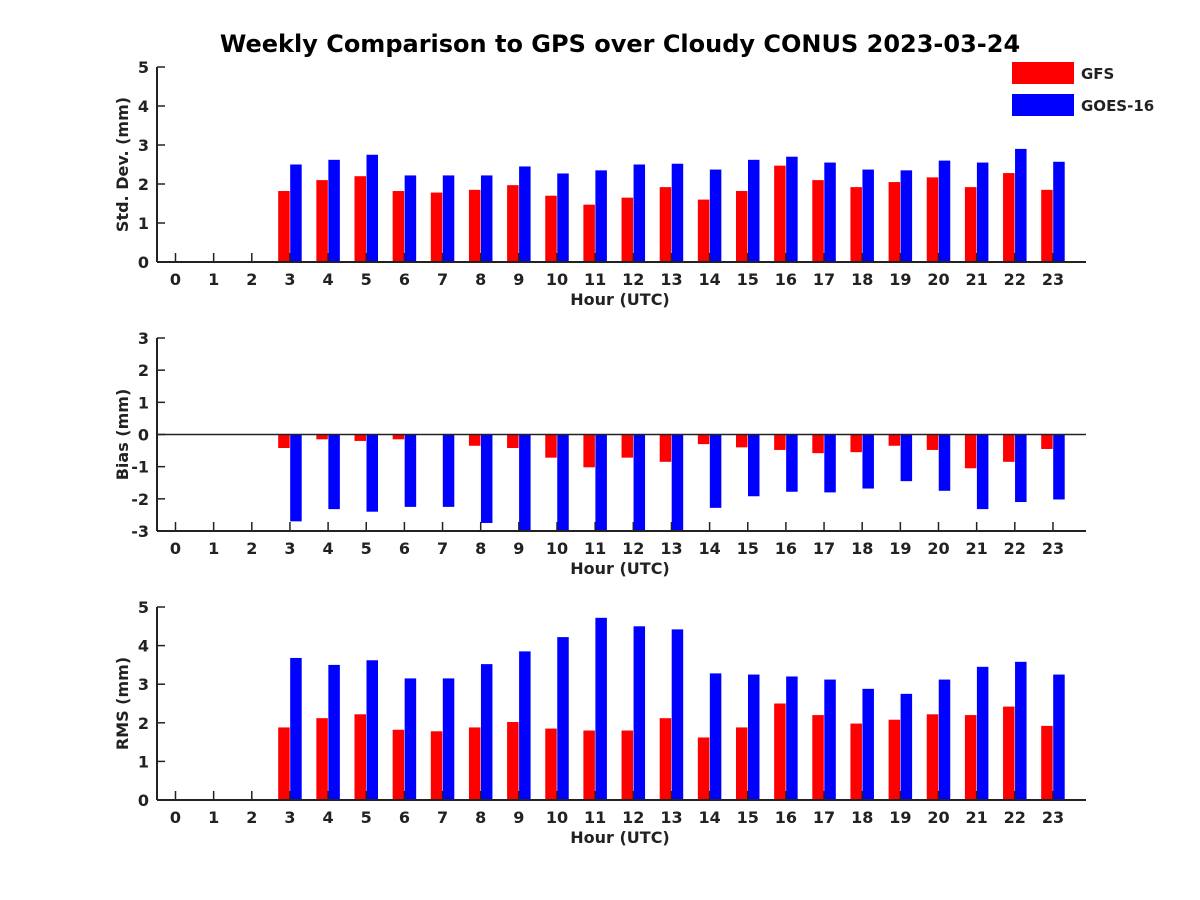  What do you see at coordinates (557, 817) in the screenshot?
I see `x-tick-label: 10` at bounding box center [557, 817].